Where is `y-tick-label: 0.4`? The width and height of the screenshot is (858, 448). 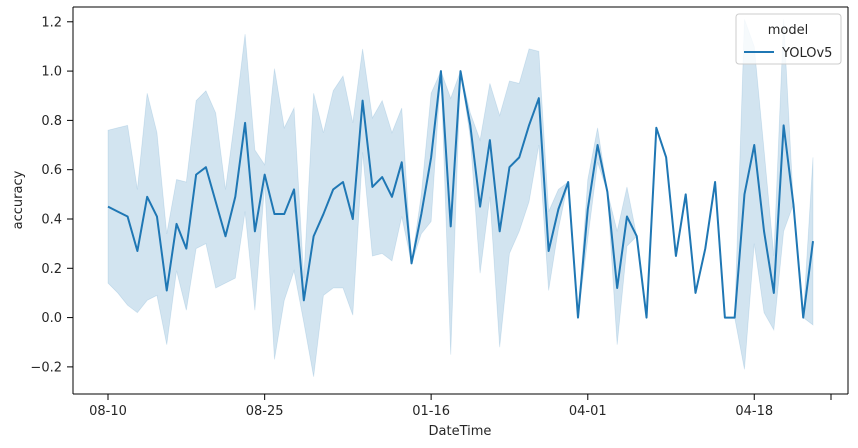
y-tick-label: 0.4 is located at coordinates (51, 219).